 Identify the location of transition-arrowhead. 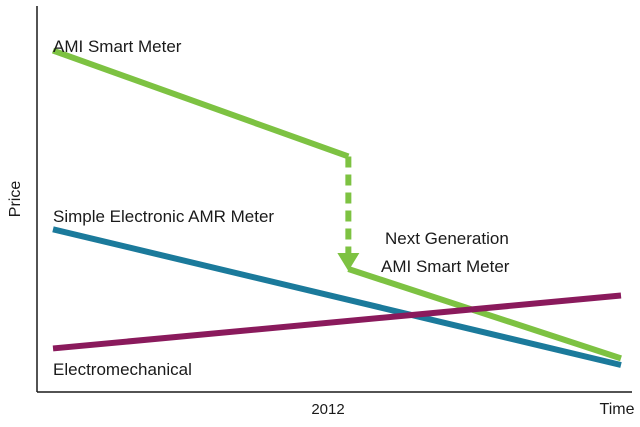
(348, 262).